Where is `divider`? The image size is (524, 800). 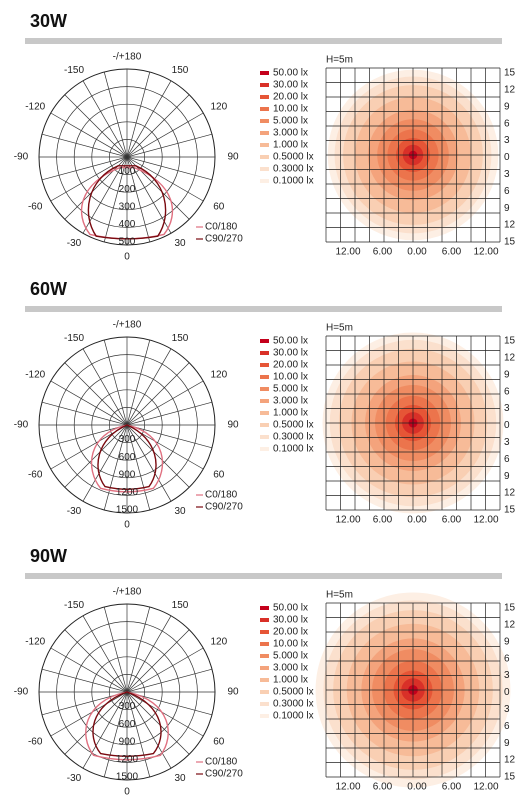
divider is located at coordinates (263, 41).